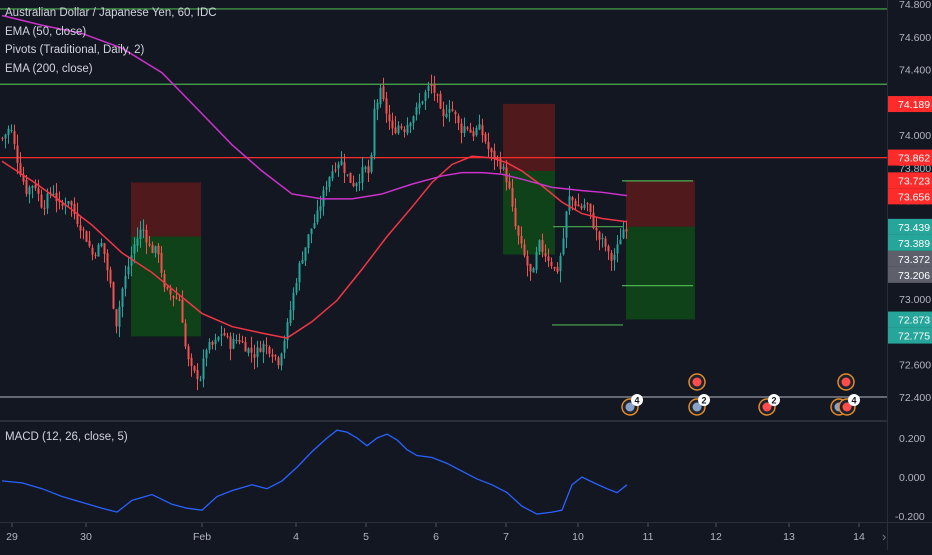 Image resolution: width=932 pixels, height=555 pixels. What do you see at coordinates (506, 537) in the screenshot?
I see `time-tick-label: 7` at bounding box center [506, 537].